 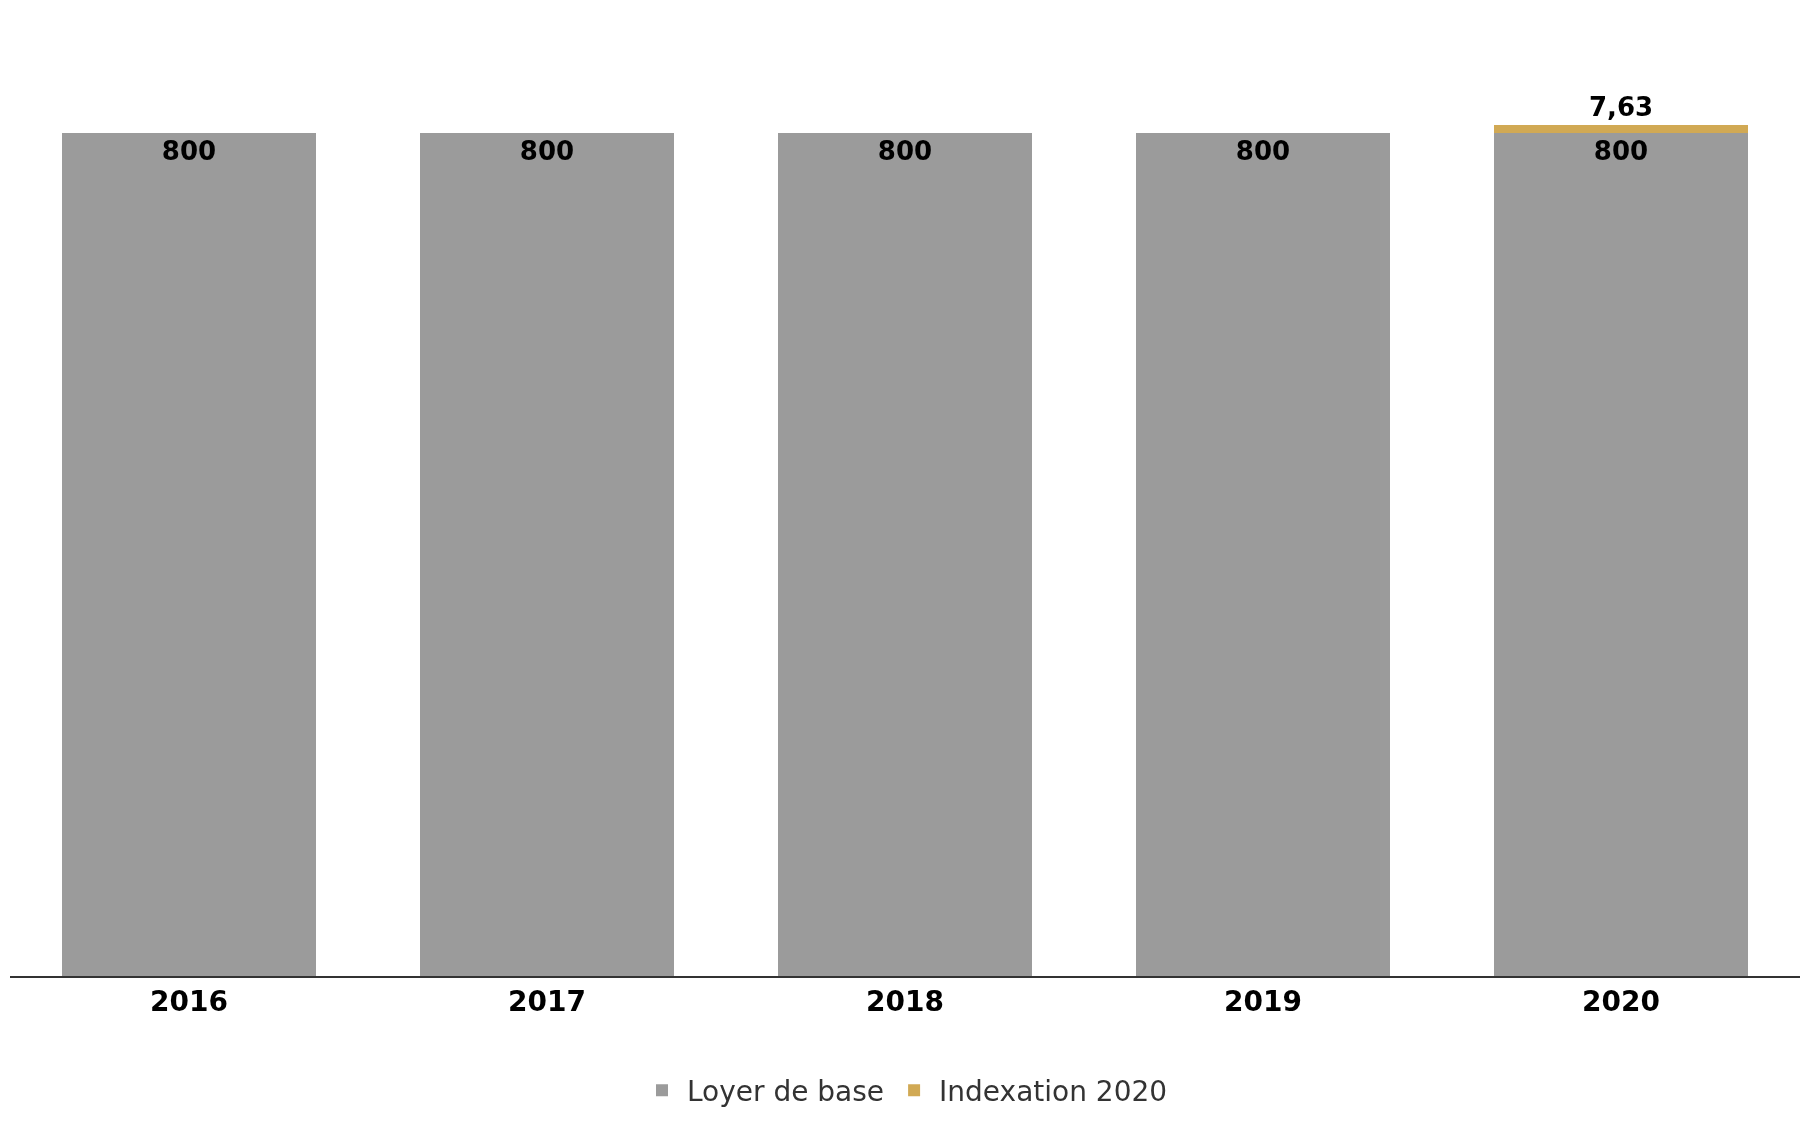 What do you see at coordinates (1621, 1002) in the screenshot?
I see `x-tick-label: 2020` at bounding box center [1621, 1002].